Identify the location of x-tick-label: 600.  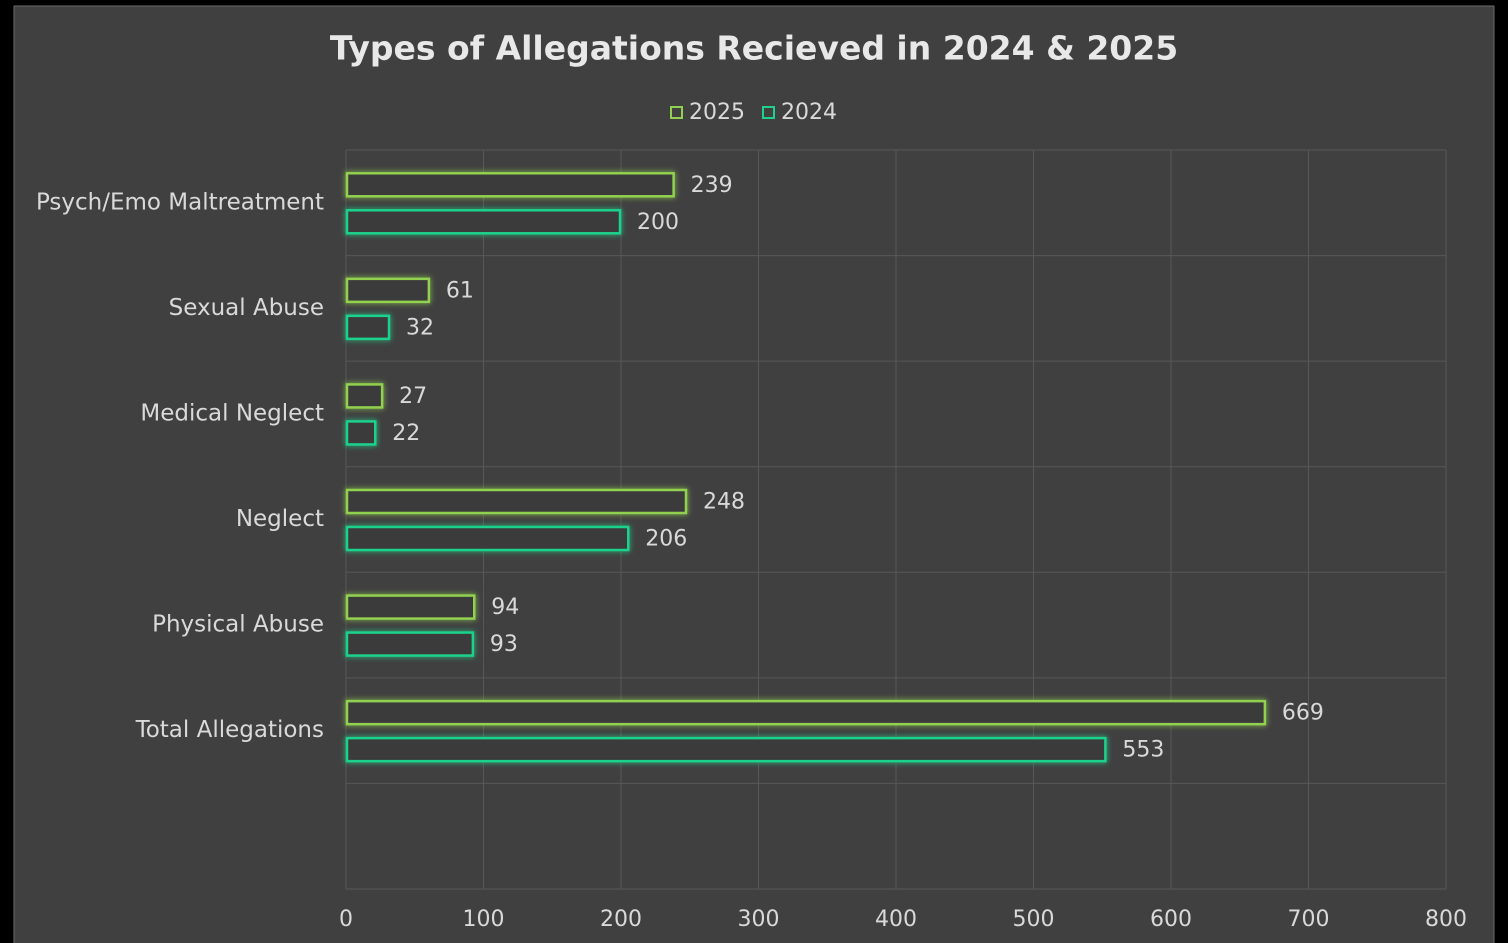
(1171, 919).